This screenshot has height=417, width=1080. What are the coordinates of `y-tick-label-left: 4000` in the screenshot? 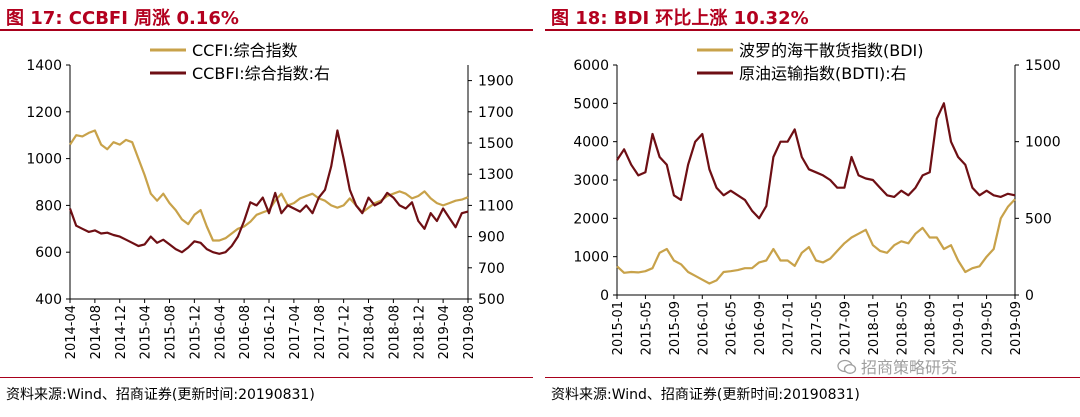 It's located at (591, 143).